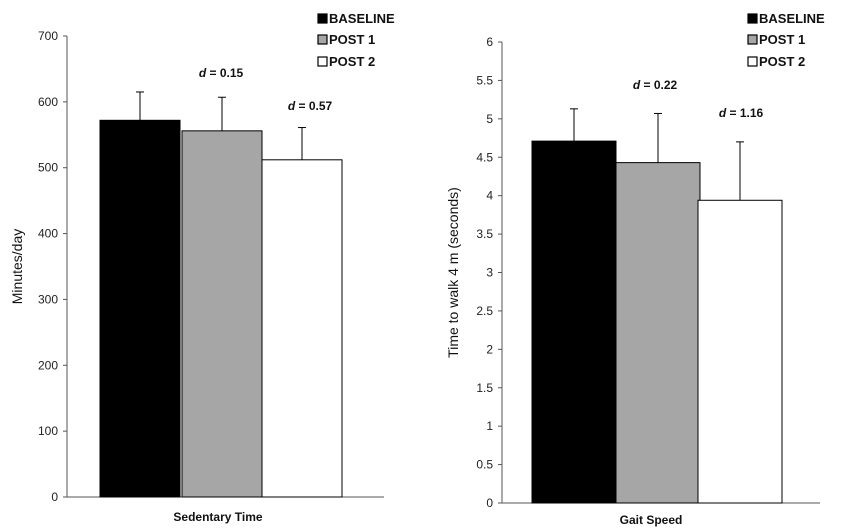  I want to click on y-tick-label: 2, so click(489, 349).